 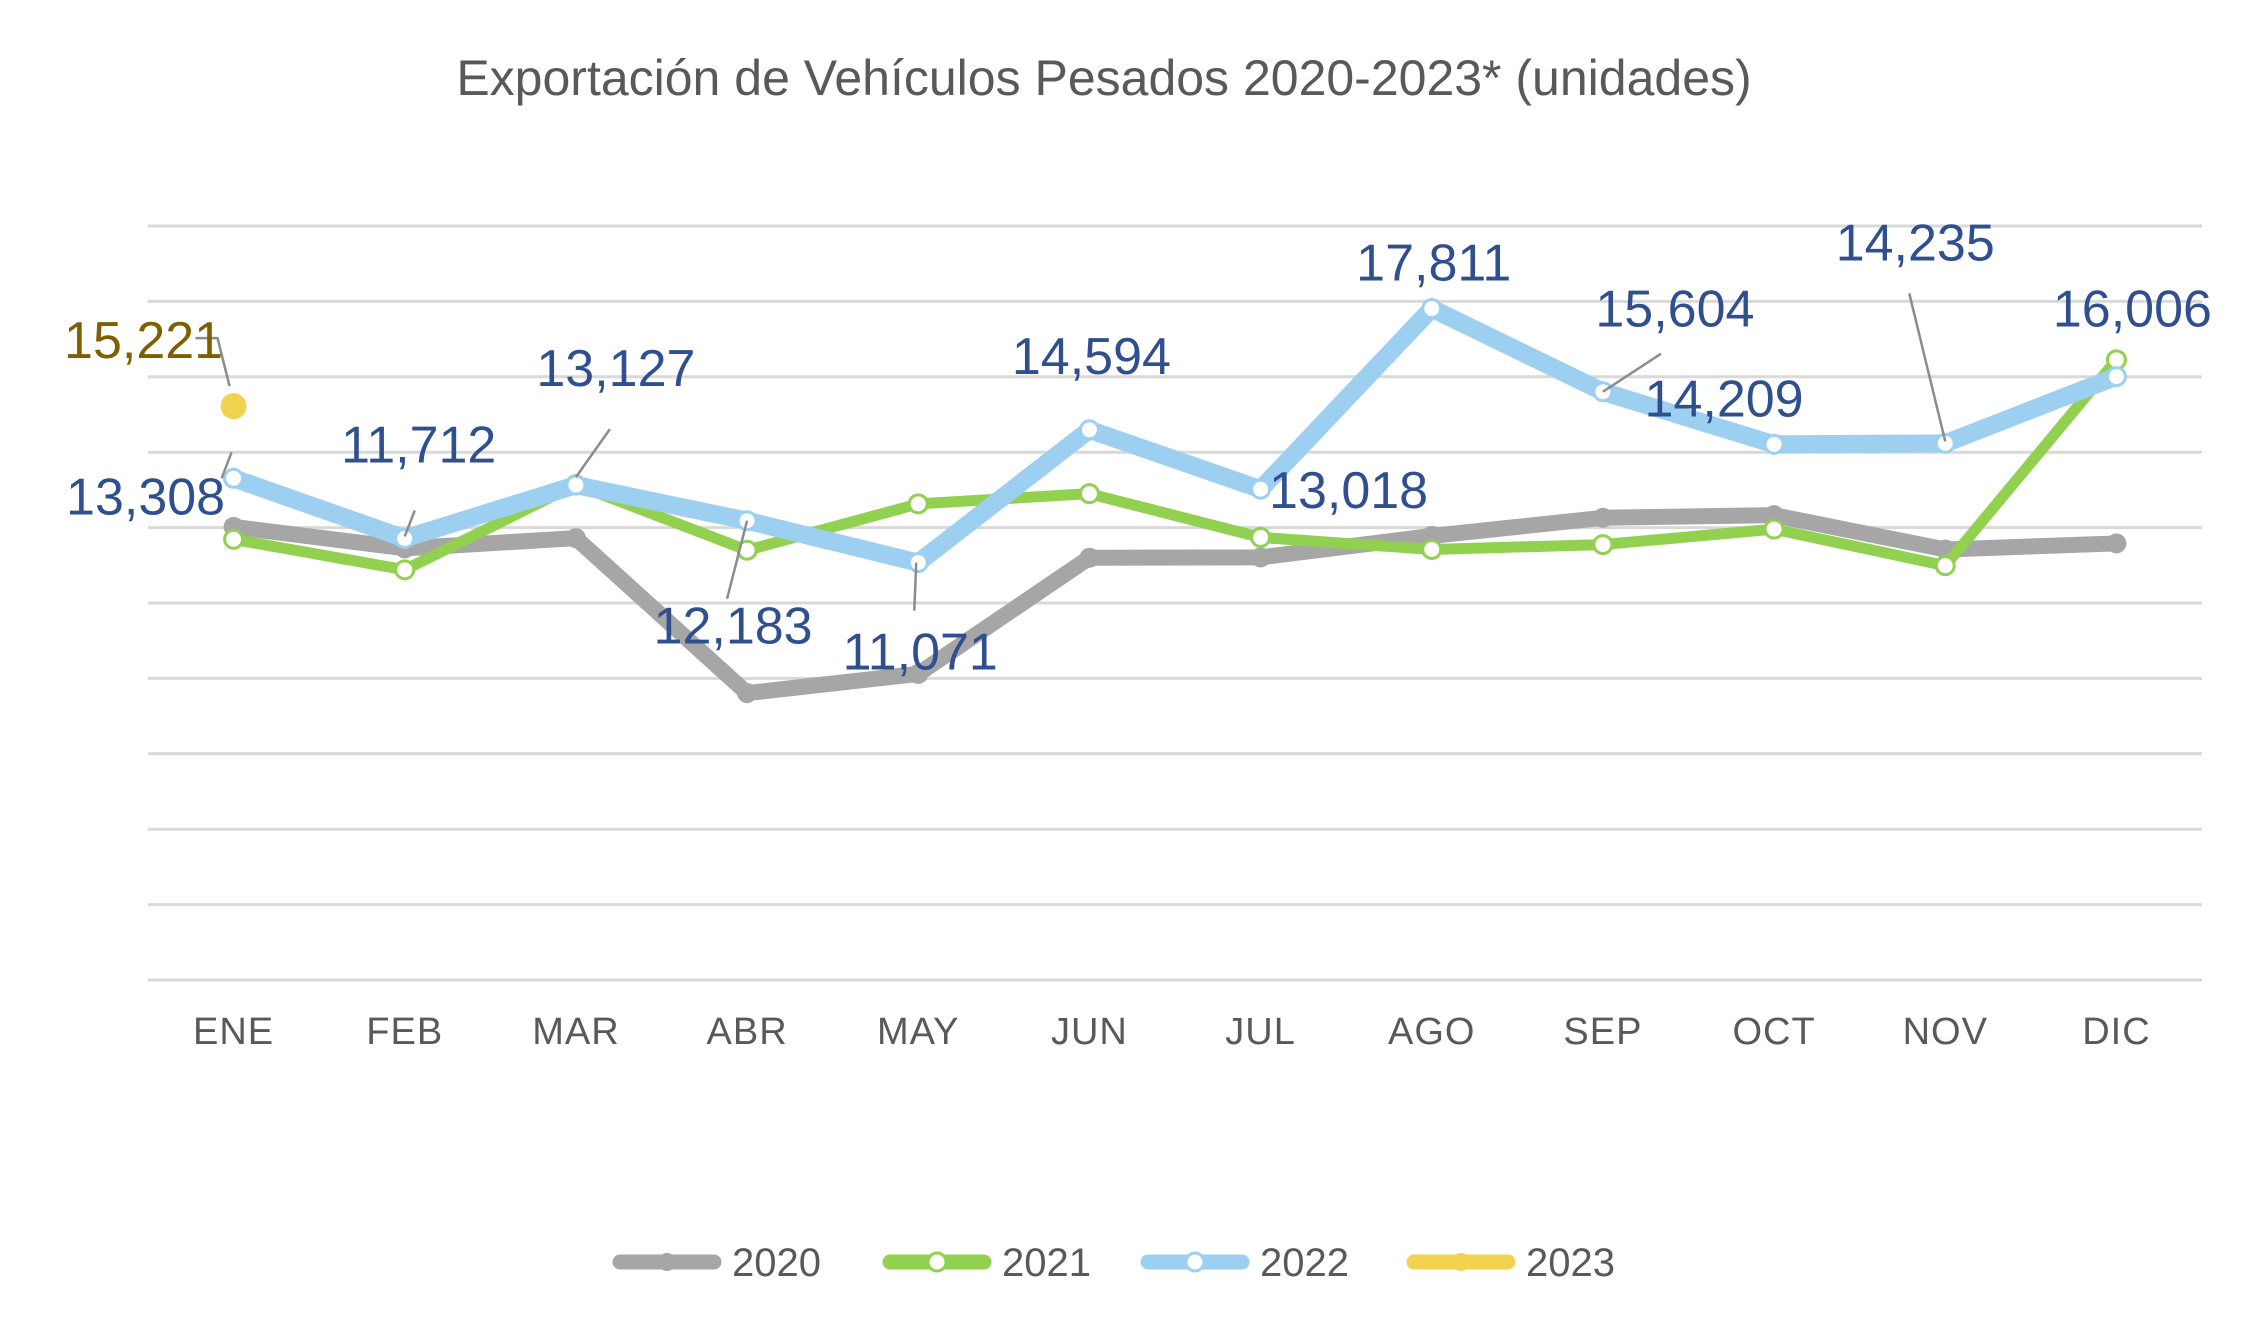 I want to click on x-tick-label: FEB, so click(x=404, y=1032).